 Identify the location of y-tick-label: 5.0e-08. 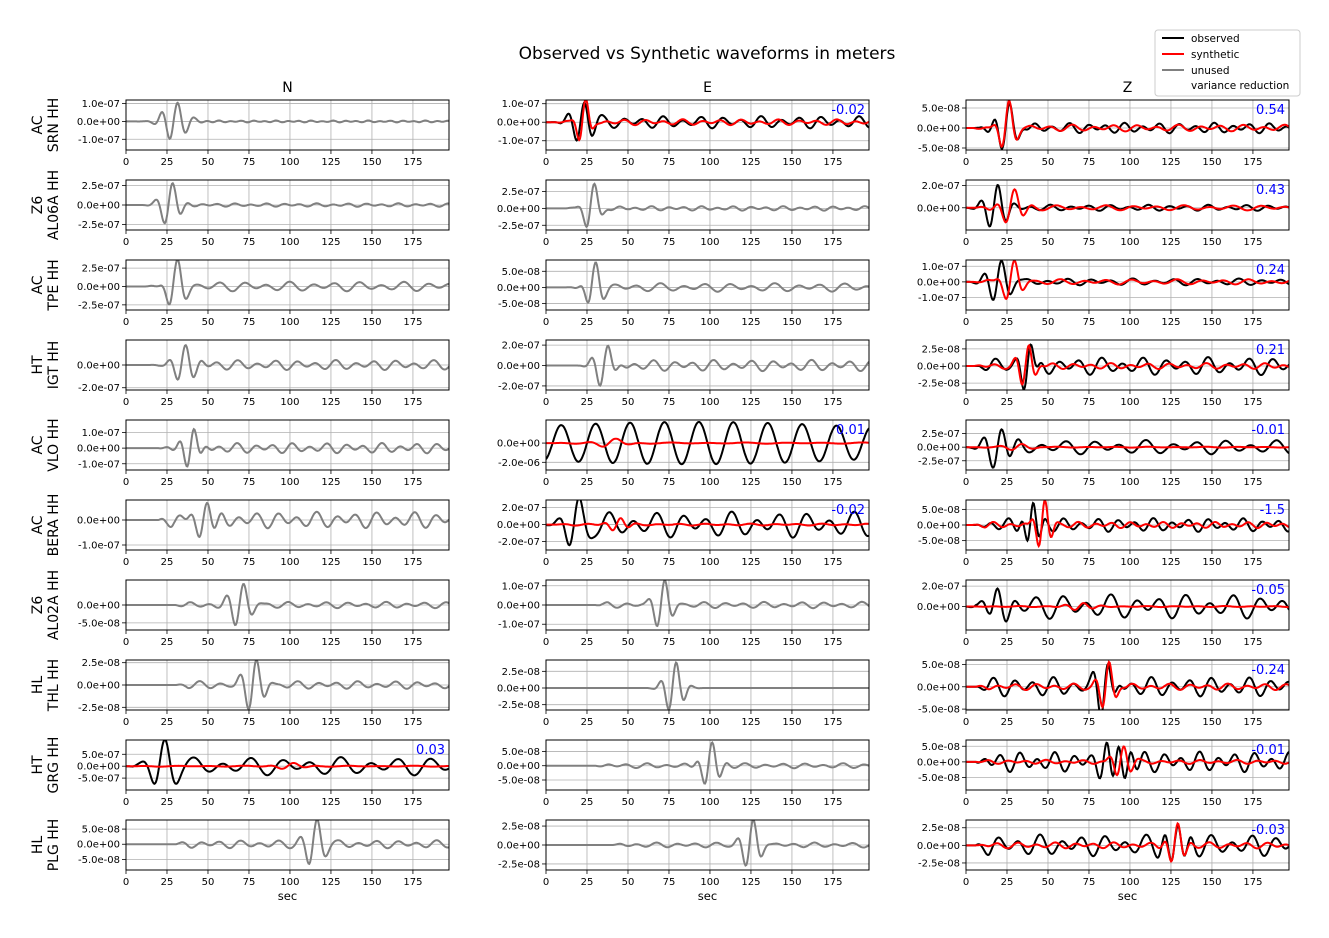
(521, 272).